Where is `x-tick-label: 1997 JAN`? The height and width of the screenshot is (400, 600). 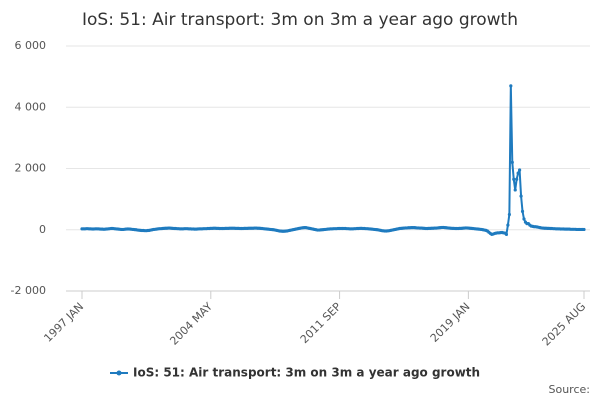 x-tick-label: 1997 JAN is located at coordinates (63, 322).